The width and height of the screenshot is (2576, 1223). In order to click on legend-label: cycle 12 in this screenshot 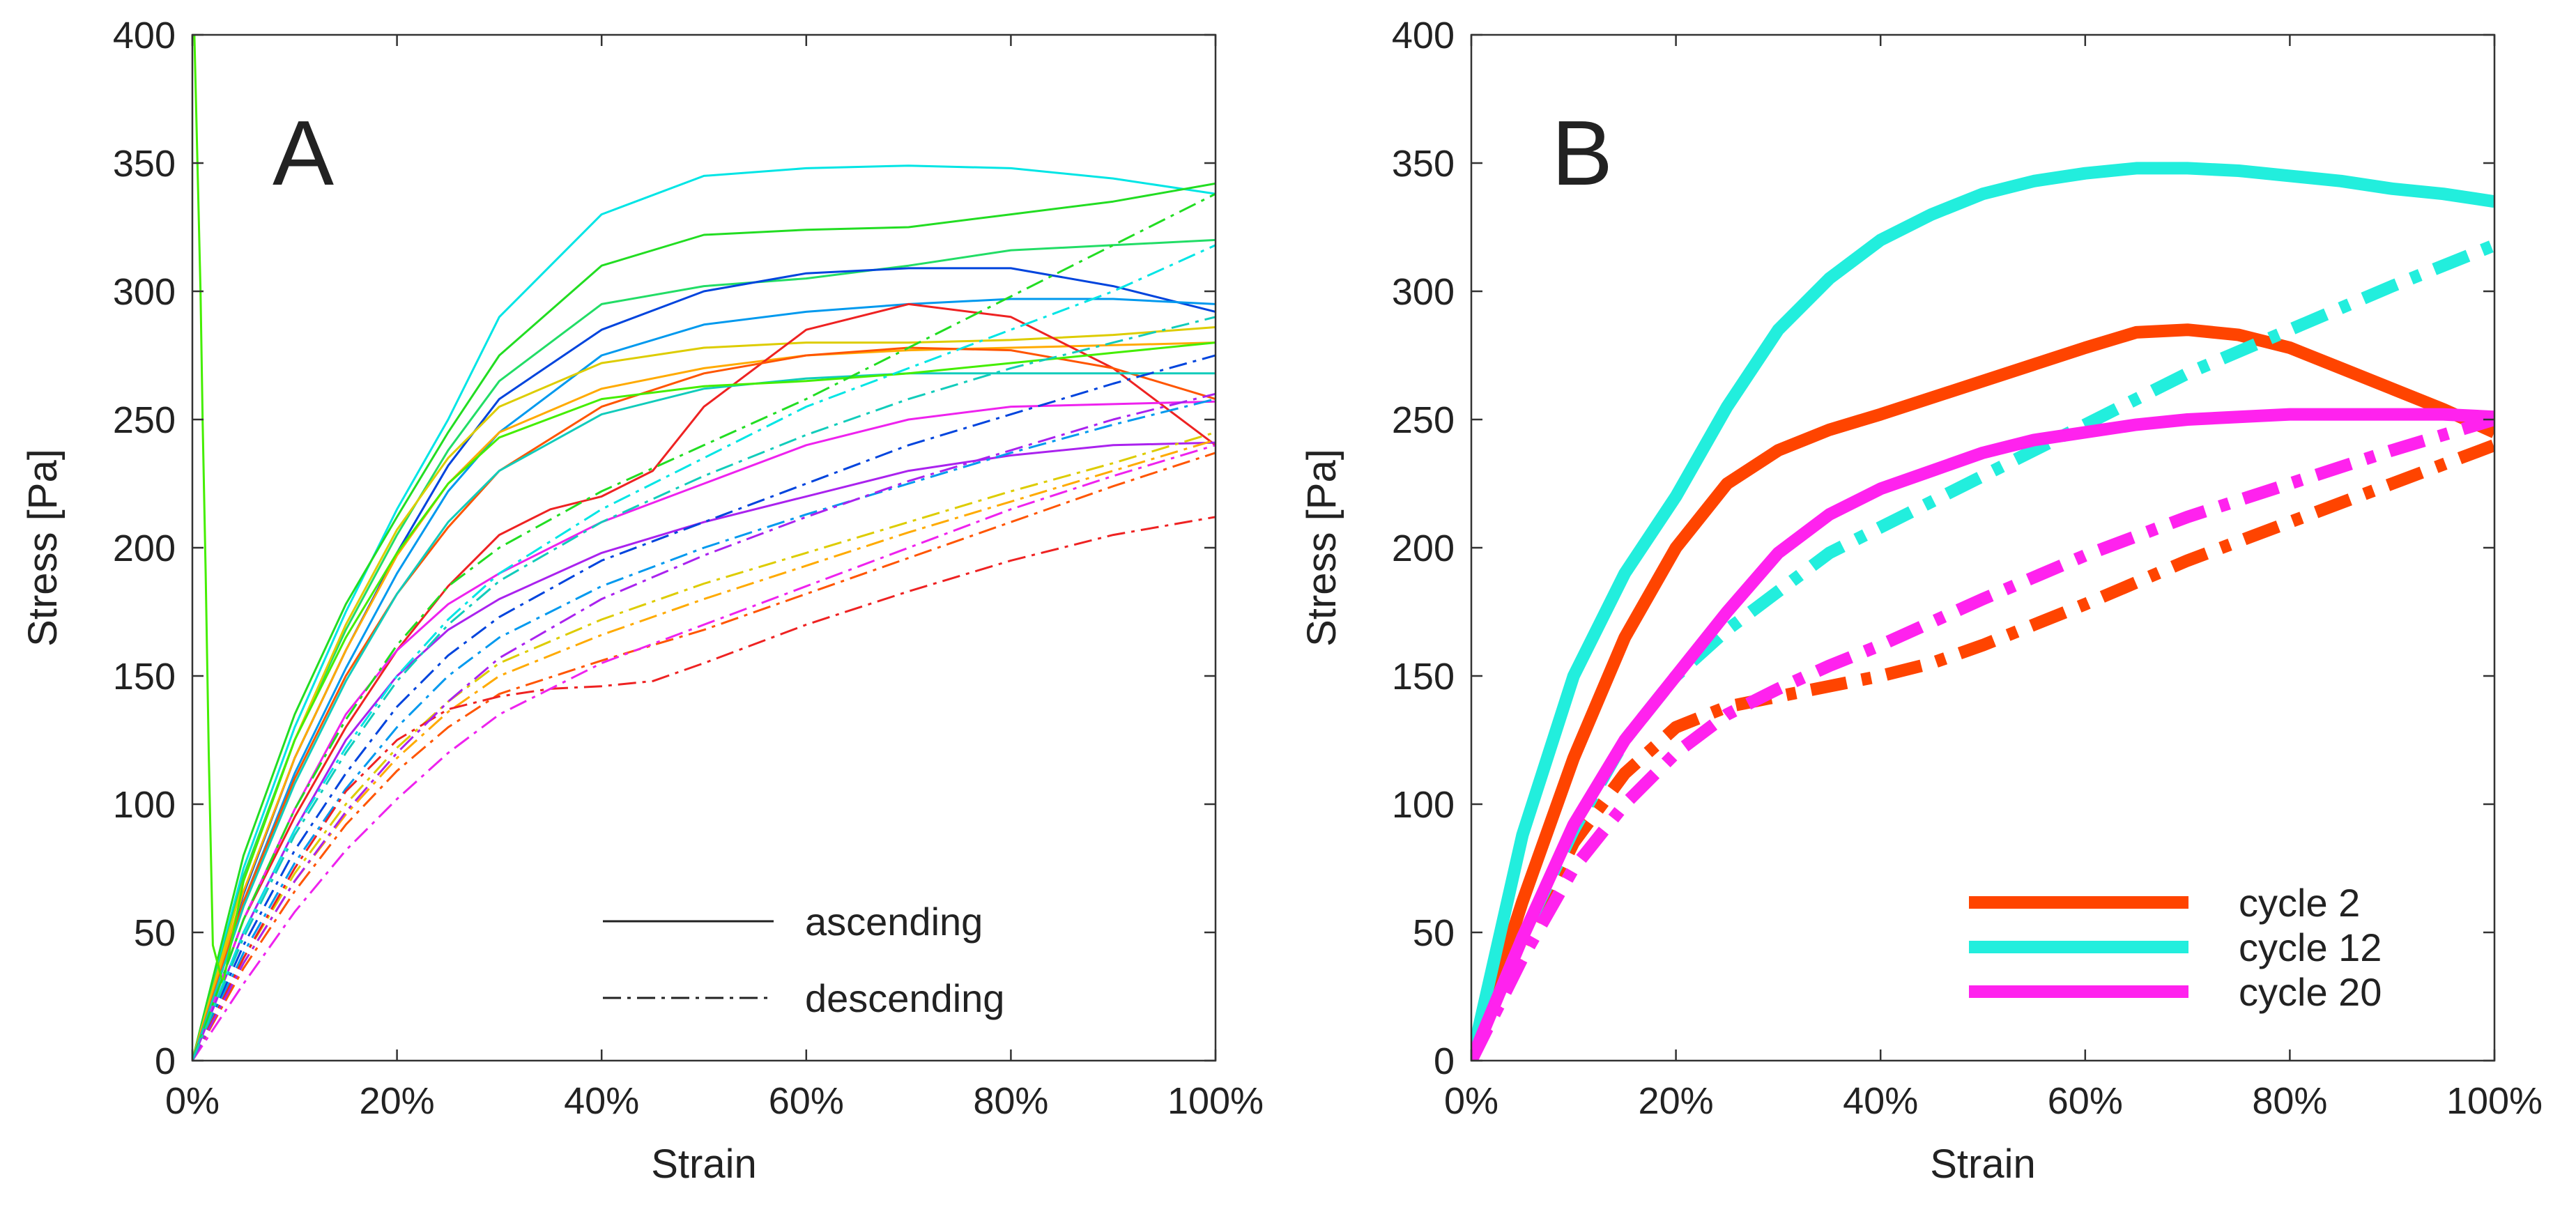, I will do `click(2310, 947)`.